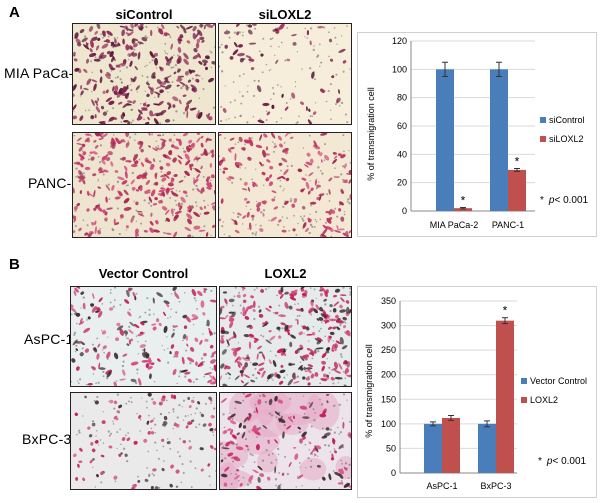 The height and width of the screenshot is (503, 600). Describe the element at coordinates (388, 387) in the screenshot. I see `chart-b-ticks: 0 50 100 150 200 250 300 350` at that location.